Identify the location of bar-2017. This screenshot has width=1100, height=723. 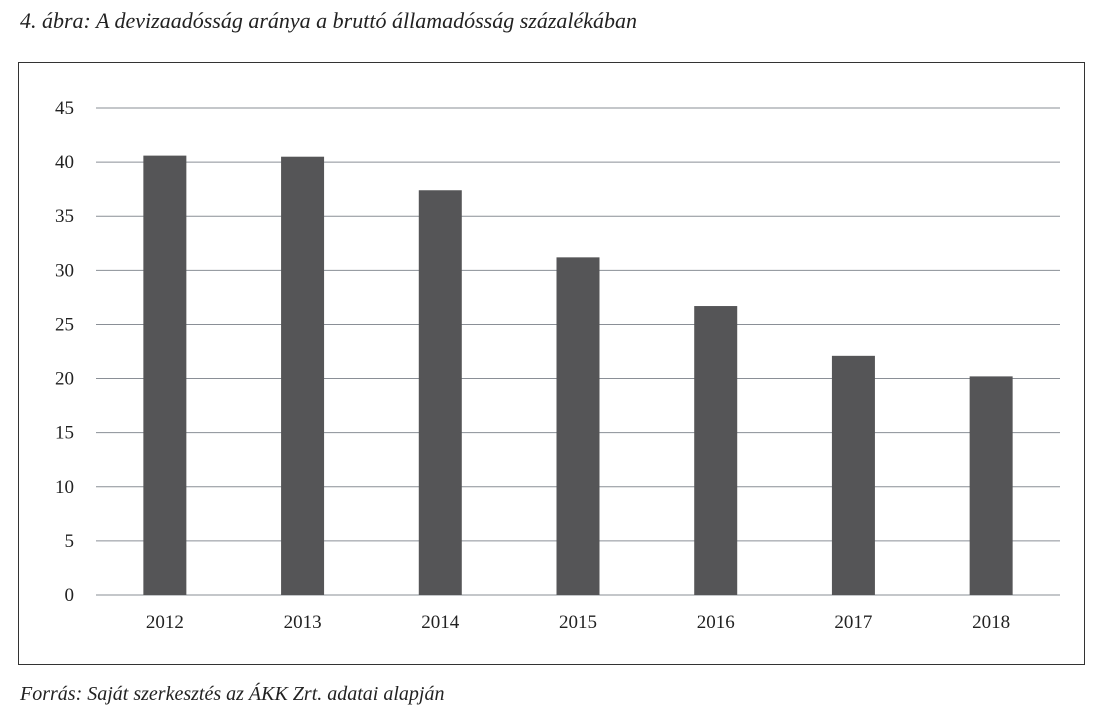
(853, 475).